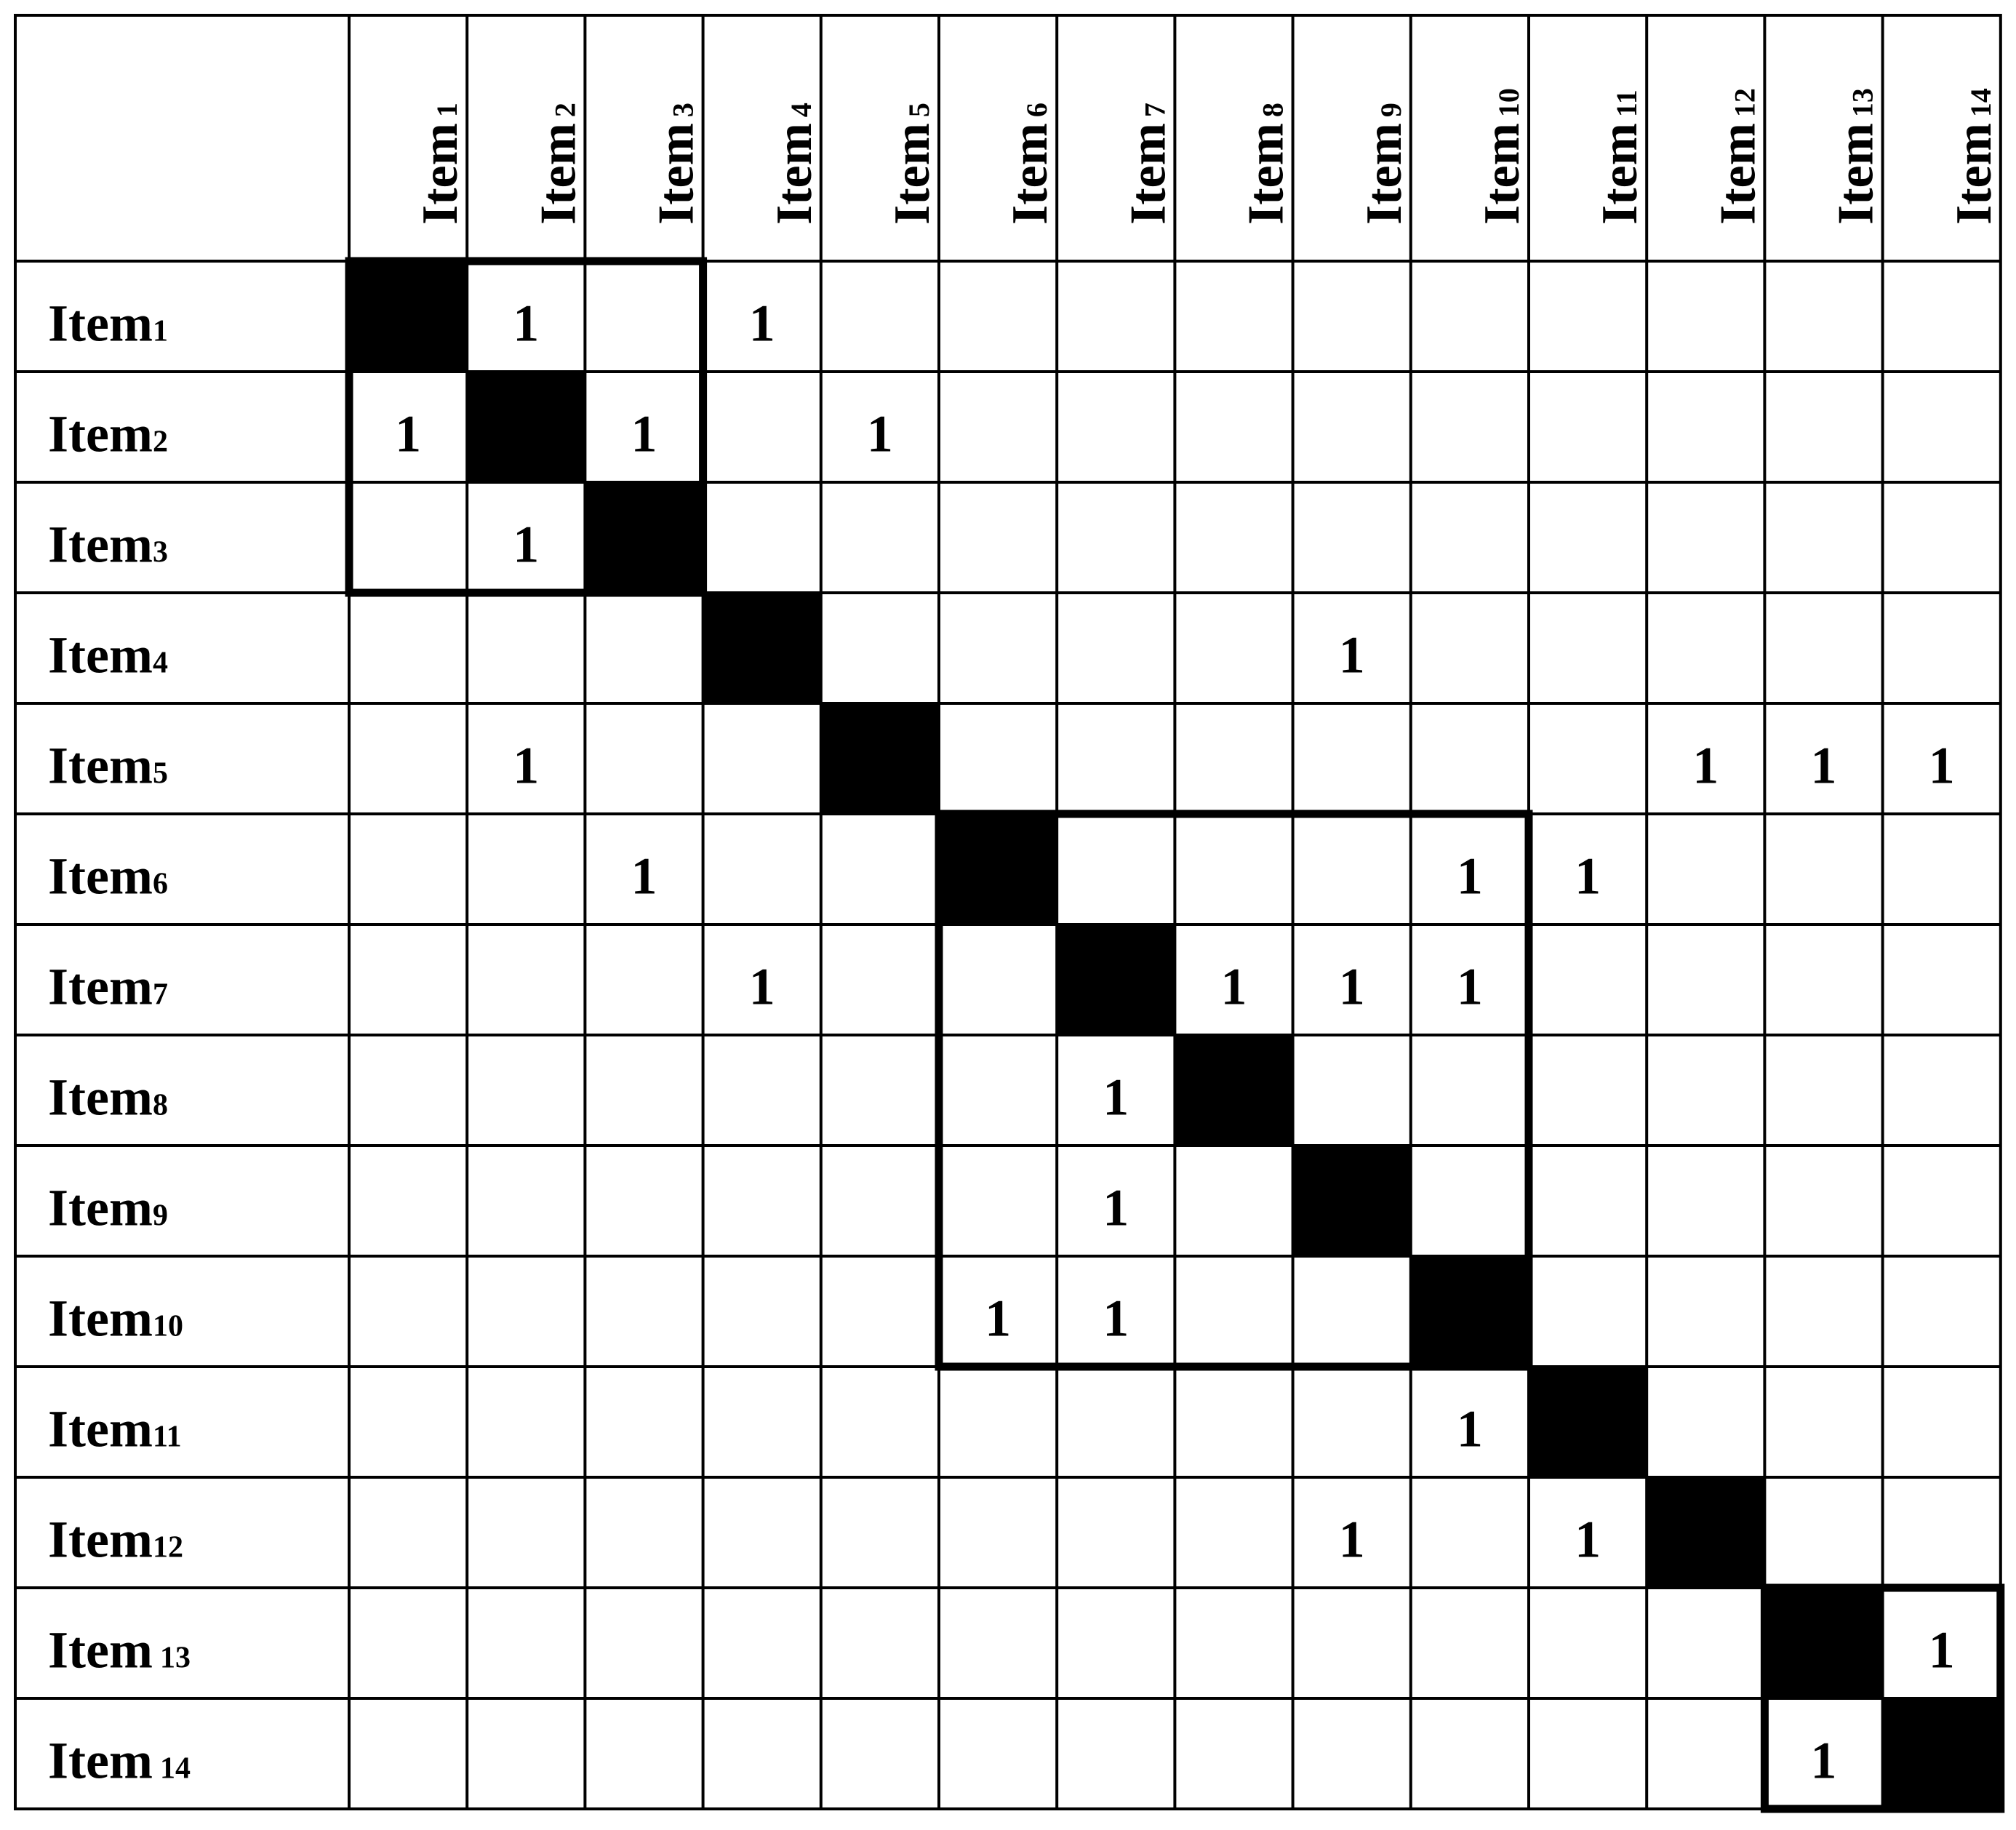  I want to click on header-sub: 14, so click(1980, 102).